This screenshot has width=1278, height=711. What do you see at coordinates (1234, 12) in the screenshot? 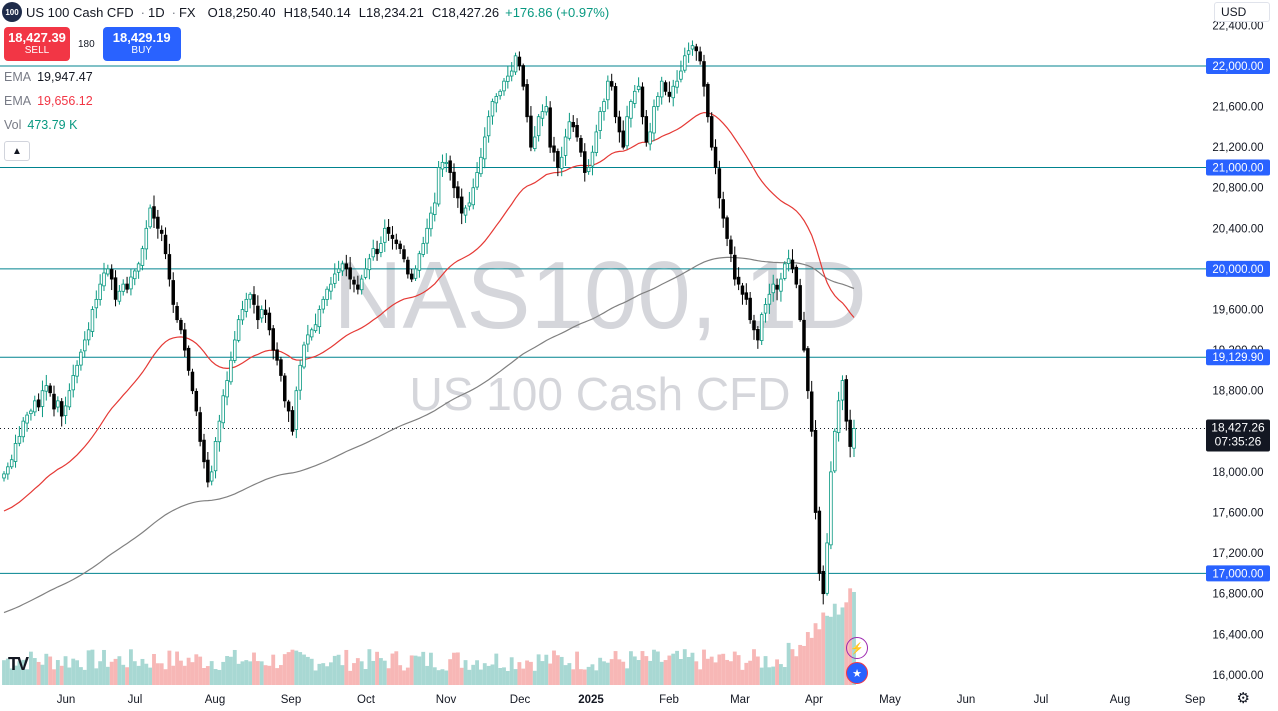
I see `currency-label: USD` at bounding box center [1234, 12].